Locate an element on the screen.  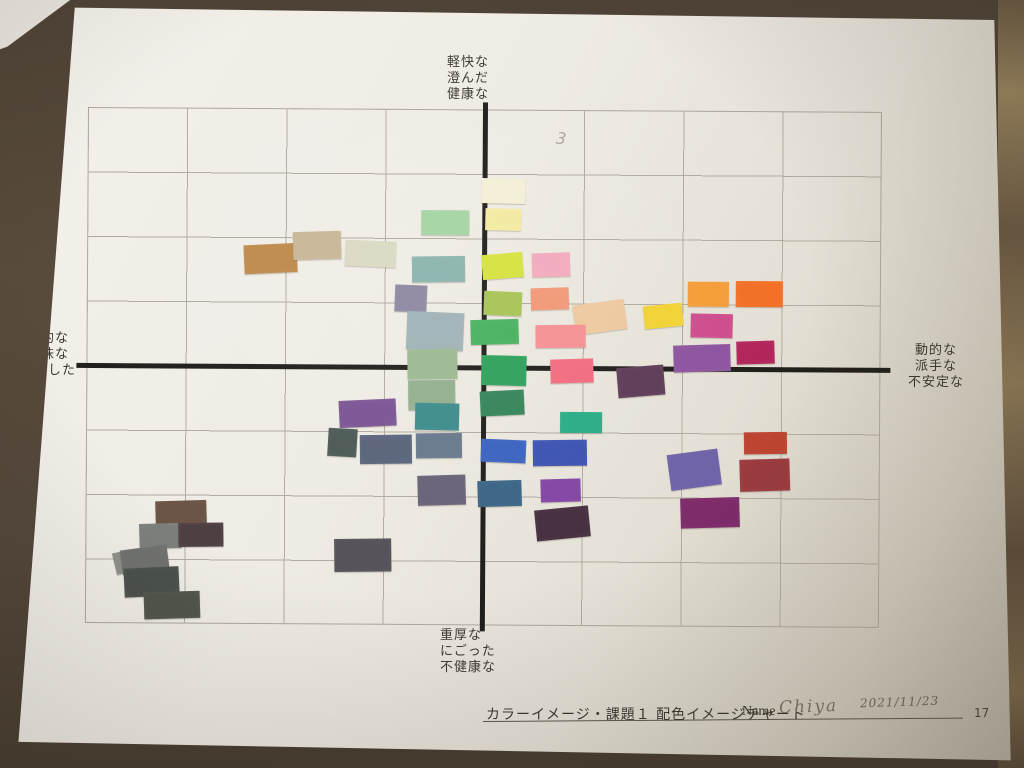
color-swatch-medium-green is located at coordinates (494, 332).